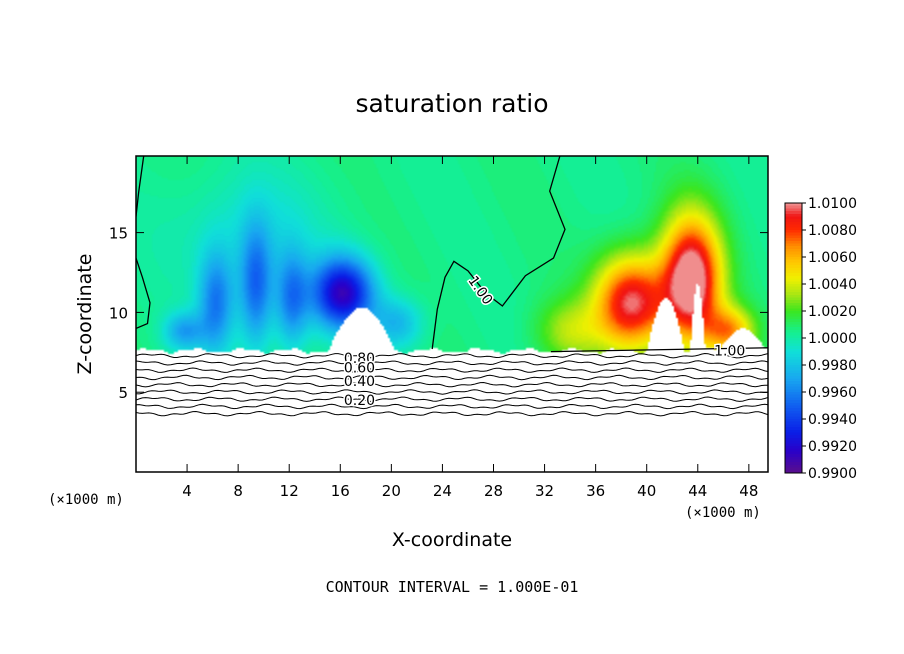  What do you see at coordinates (452, 384) in the screenshot?
I see `contour-line-0.5` at bounding box center [452, 384].